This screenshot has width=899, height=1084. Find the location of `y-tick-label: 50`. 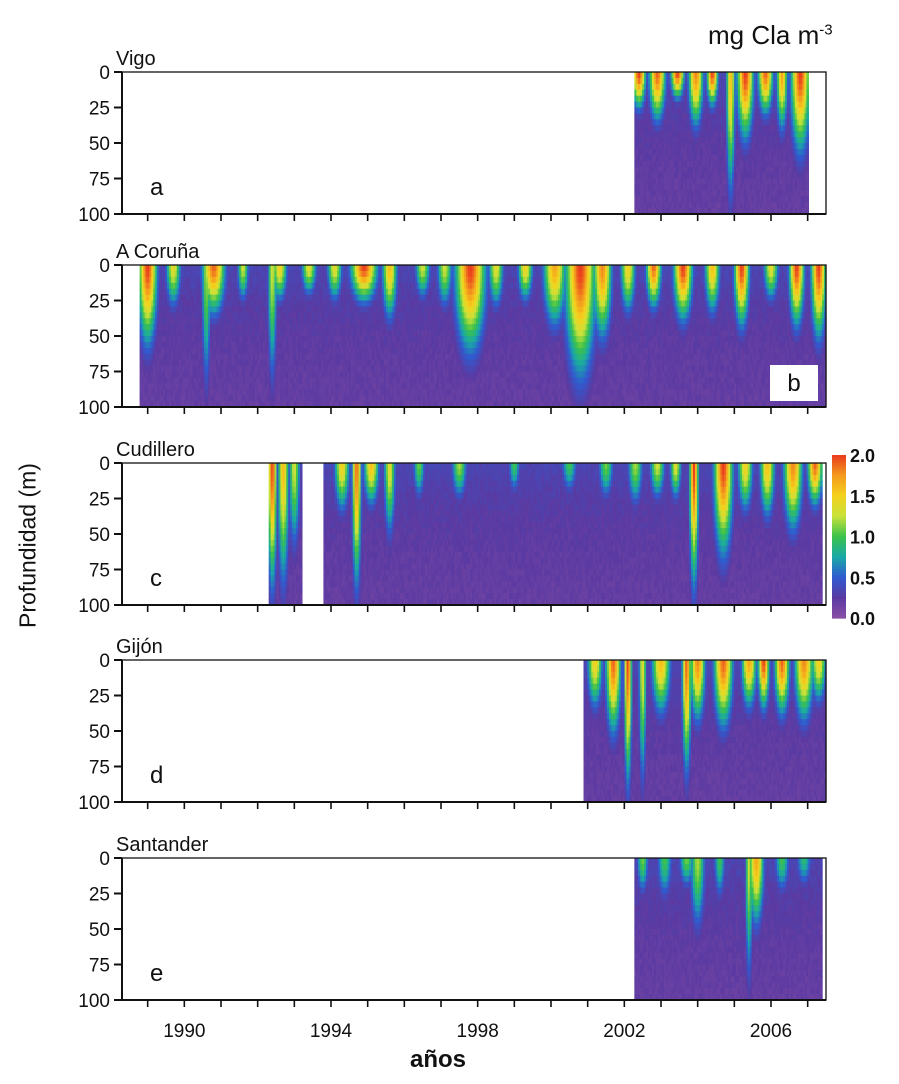

y-tick-label: 50 is located at coordinates (99, 144).